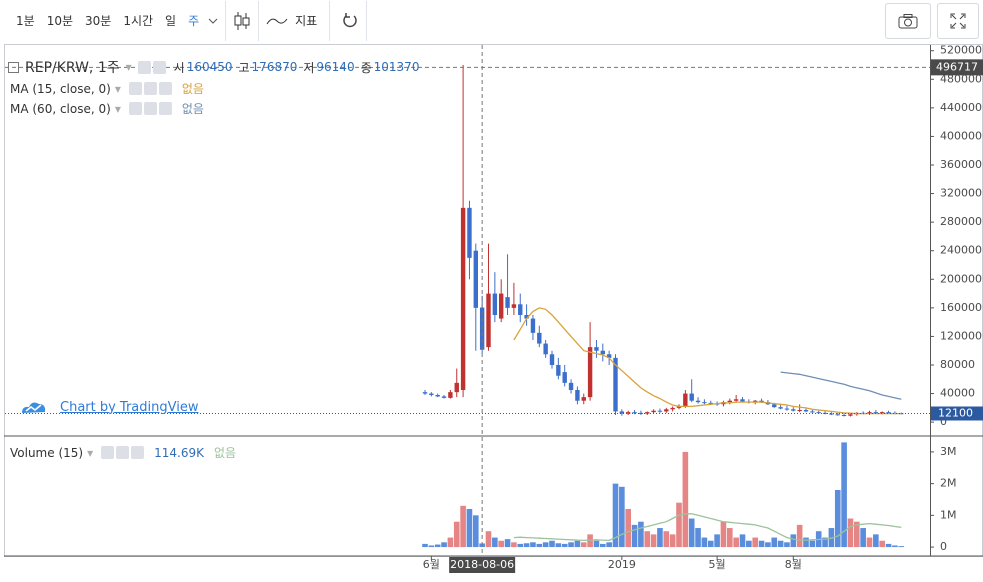 The width and height of the screenshot is (983, 582). What do you see at coordinates (961, 278) in the screenshot?
I see `y-tick-label: 200000` at bounding box center [961, 278].